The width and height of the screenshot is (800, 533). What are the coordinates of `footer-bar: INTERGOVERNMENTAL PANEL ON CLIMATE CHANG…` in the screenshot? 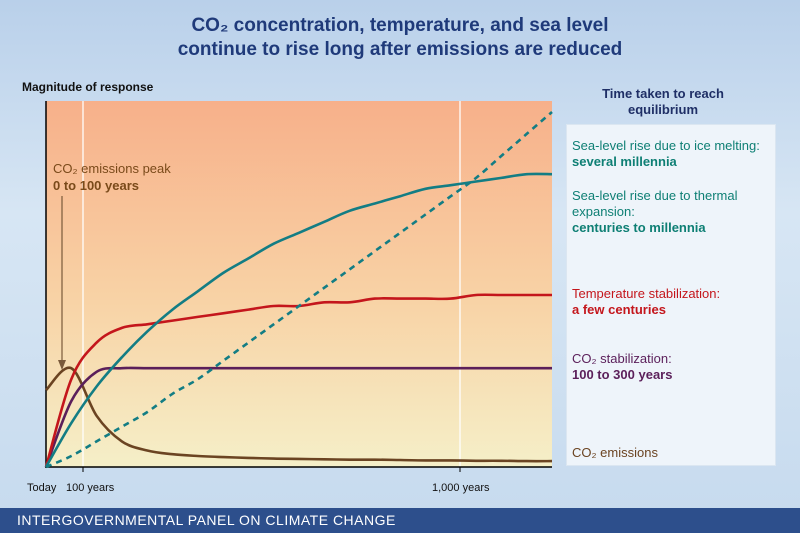 It's located at (400, 520).